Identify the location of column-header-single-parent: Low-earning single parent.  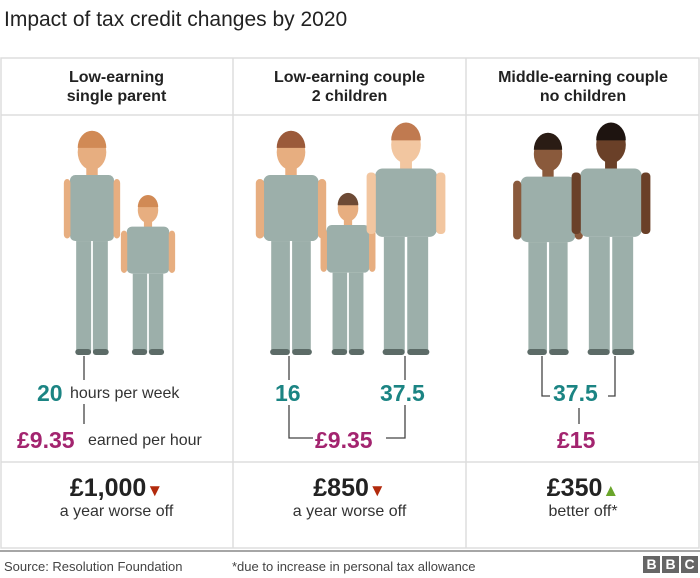
(116, 87).